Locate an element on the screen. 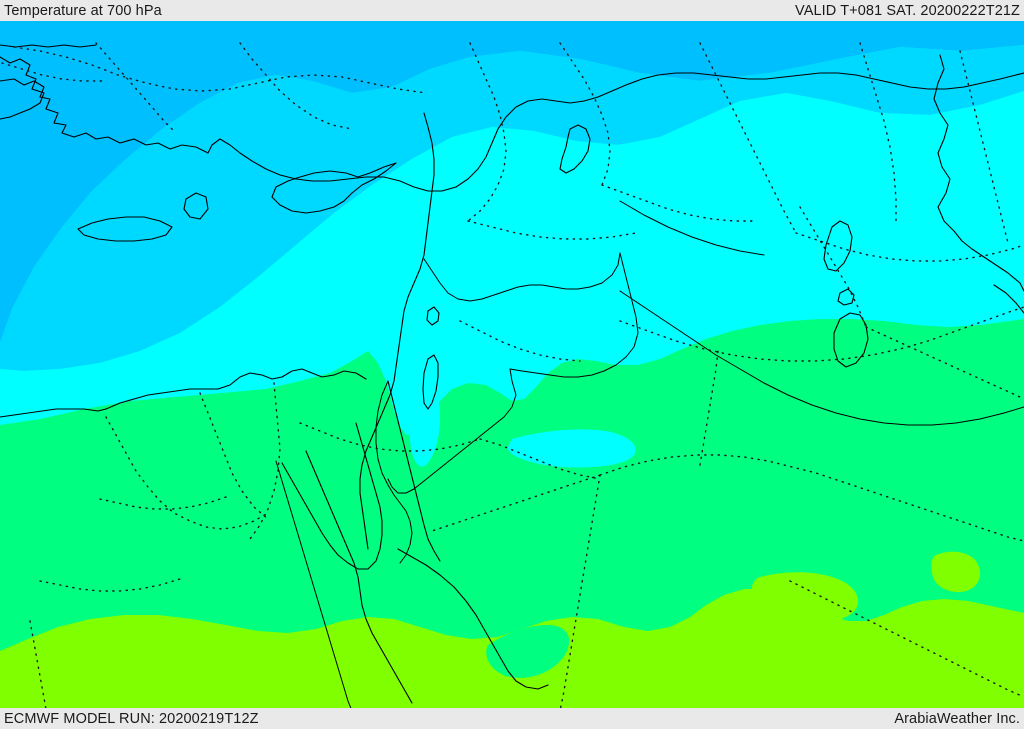 Image resolution: width=1024 pixels, height=729 pixels. bahrain-small is located at coordinates (846, 297).